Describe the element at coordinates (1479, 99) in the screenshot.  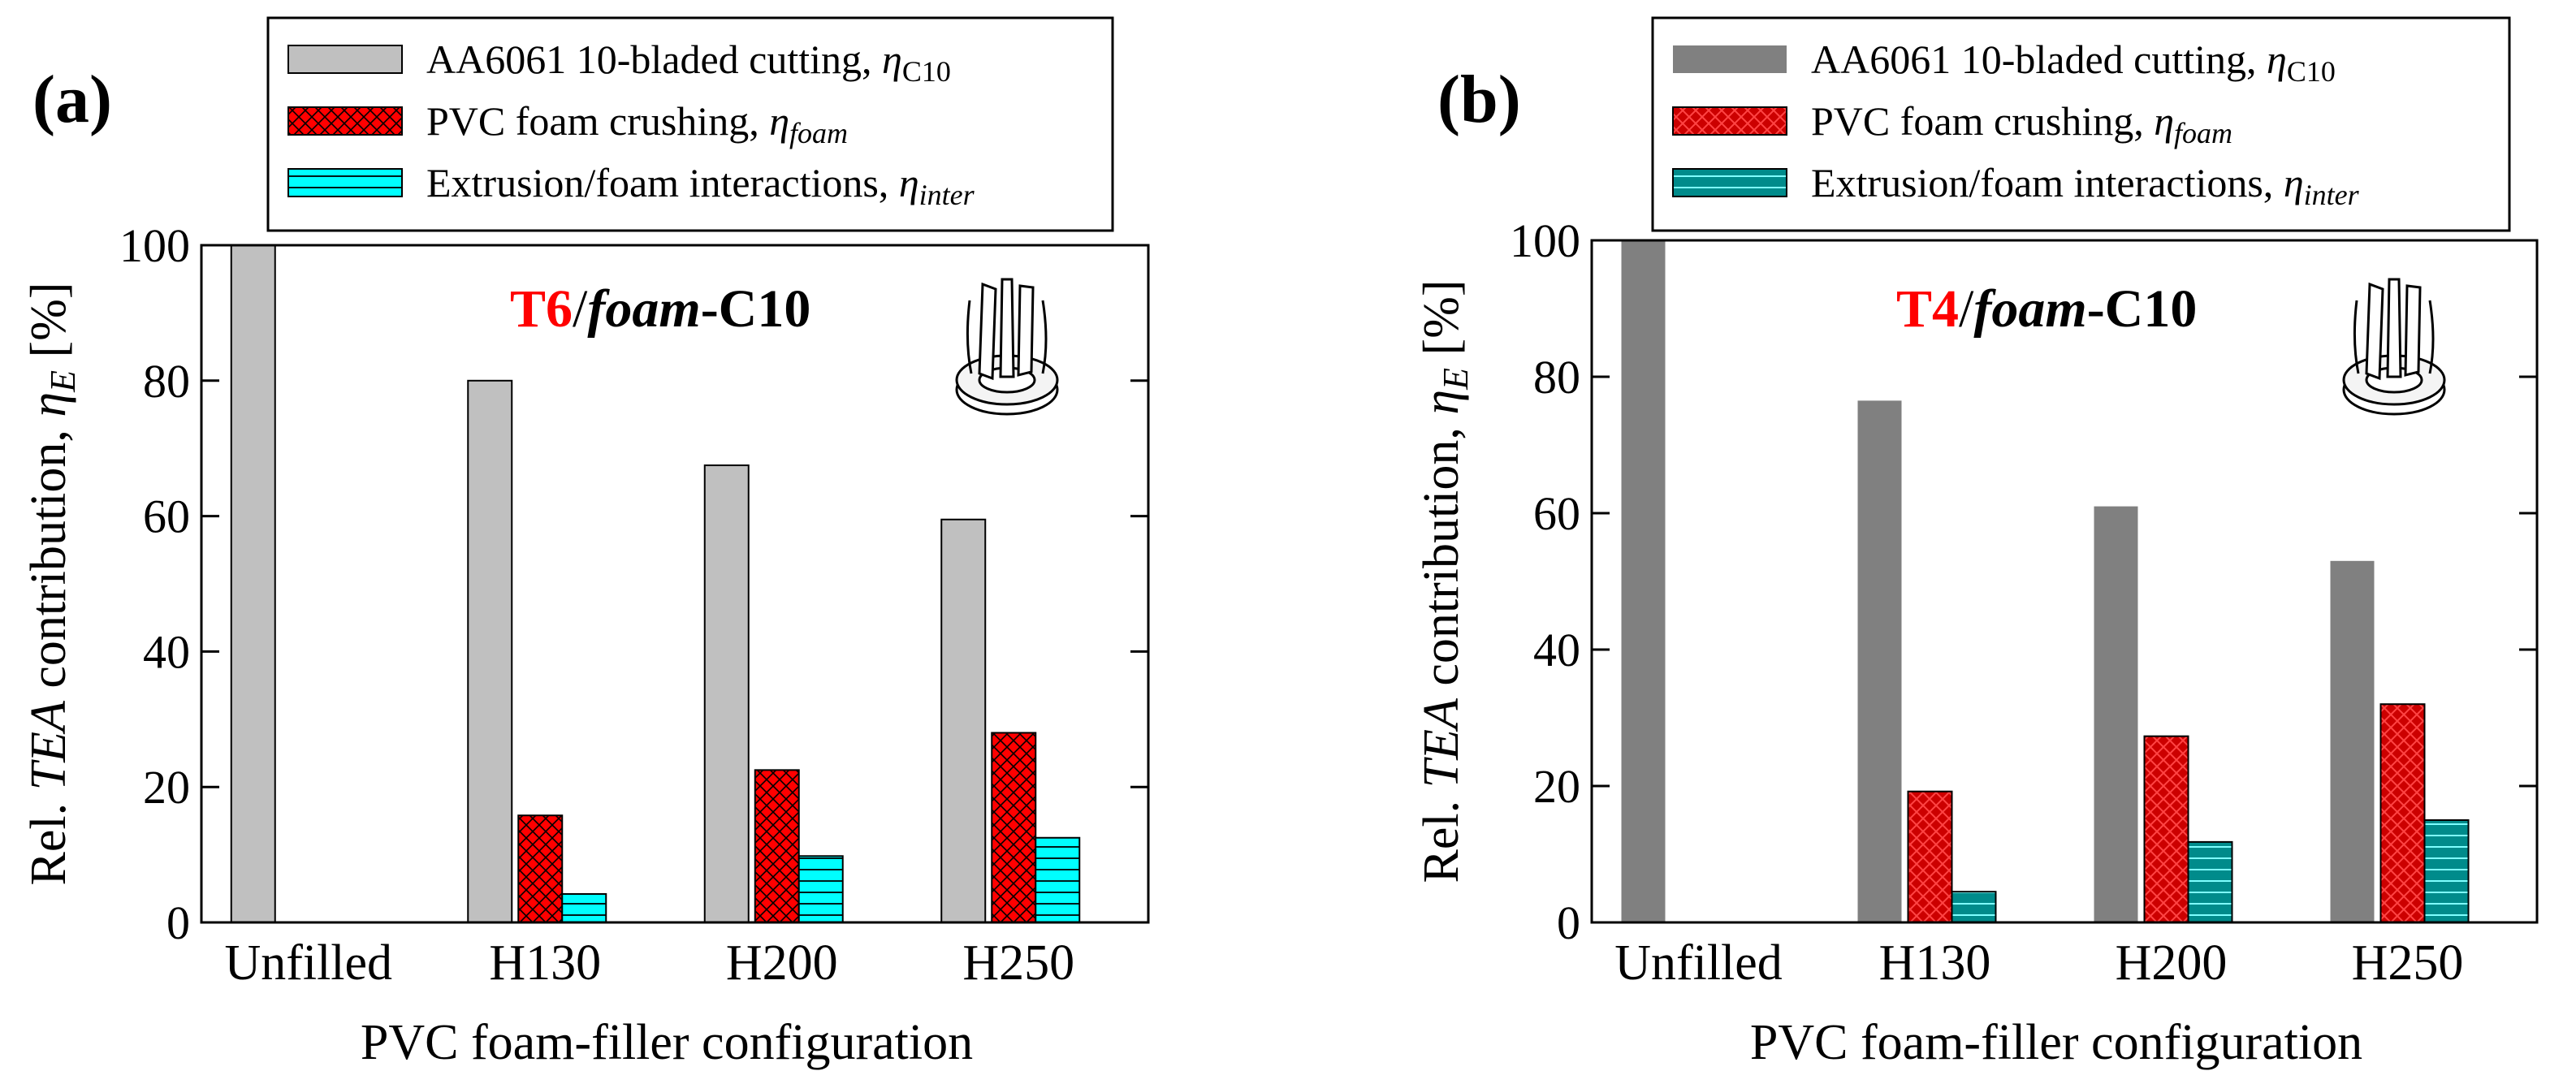
I see `panel-label: (b)` at that location.